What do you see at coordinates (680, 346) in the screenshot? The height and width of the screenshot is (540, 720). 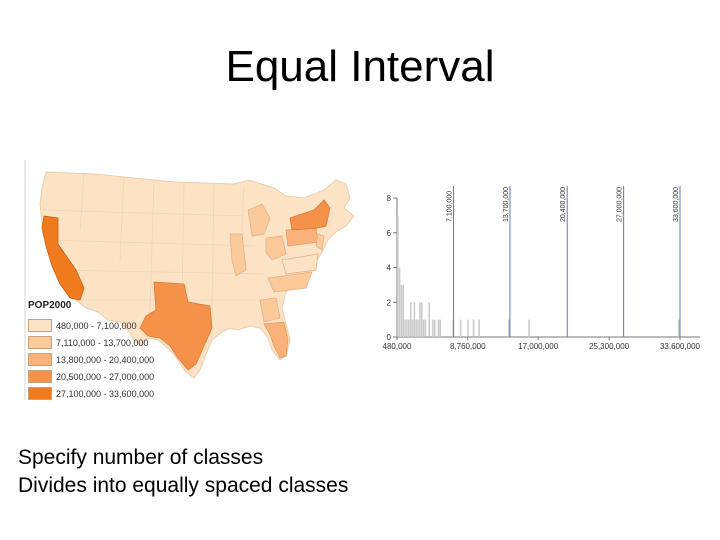 I see `x-tick-label: 33,600,000` at bounding box center [680, 346].